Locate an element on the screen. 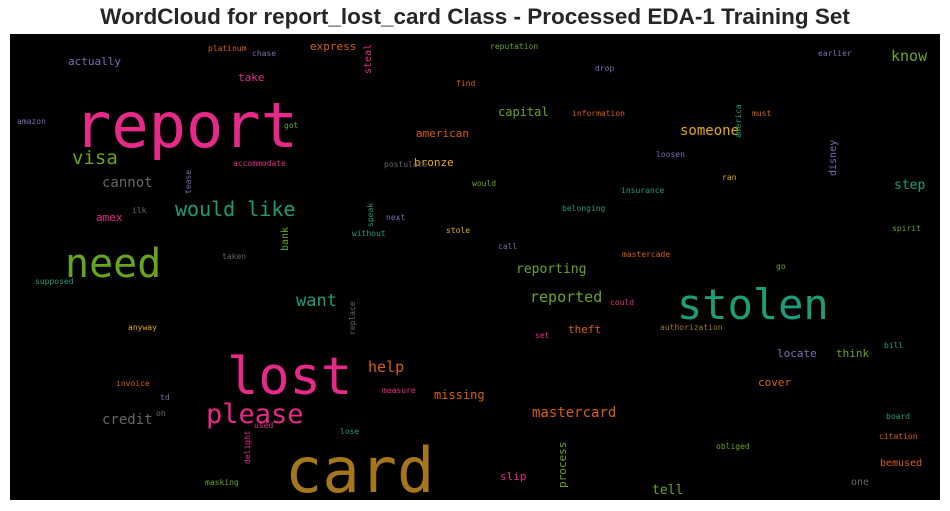  word-slip: slip is located at coordinates (513, 476).